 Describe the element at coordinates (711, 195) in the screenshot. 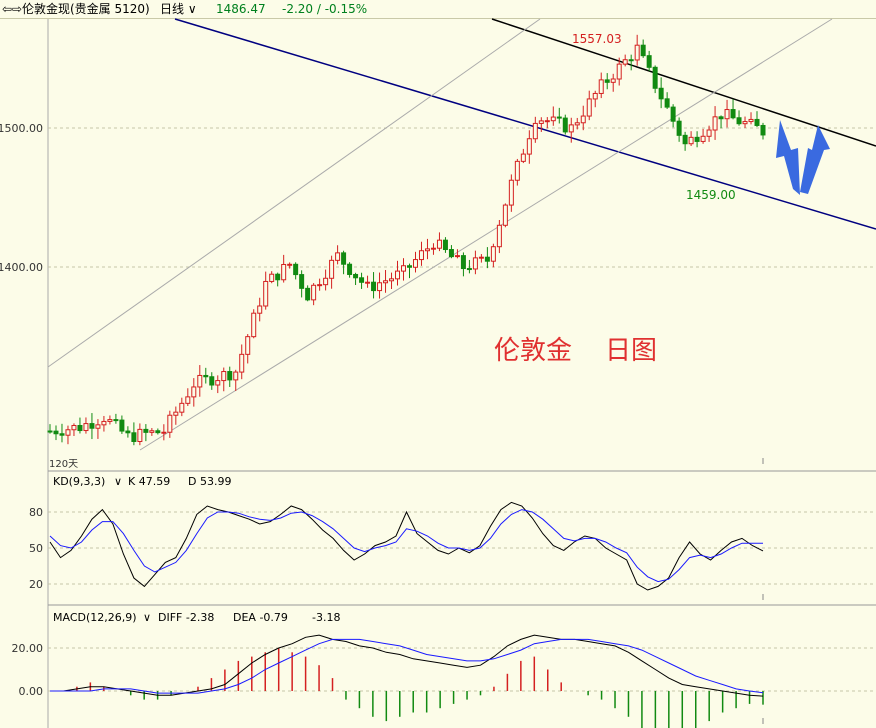

I see `low-price-label: 1459.00` at that location.